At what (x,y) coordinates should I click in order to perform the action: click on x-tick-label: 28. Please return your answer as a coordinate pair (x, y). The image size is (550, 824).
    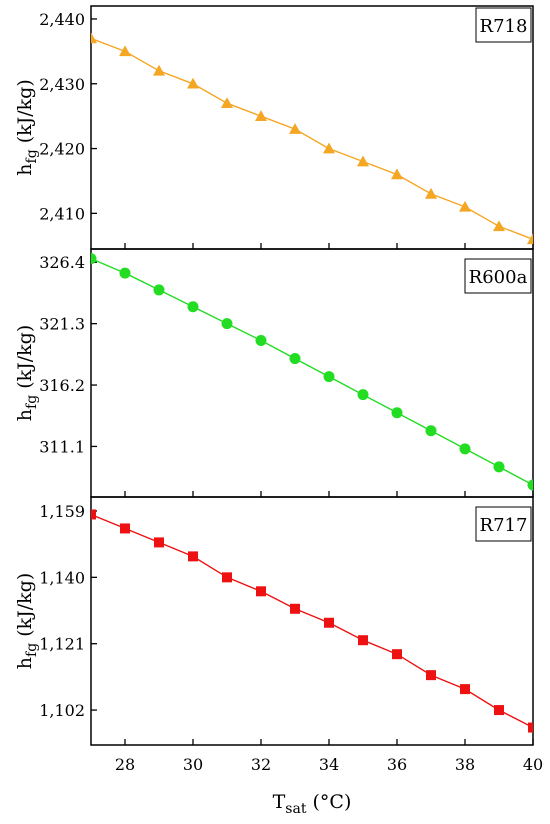
    Looking at the image, I should click on (125, 764).